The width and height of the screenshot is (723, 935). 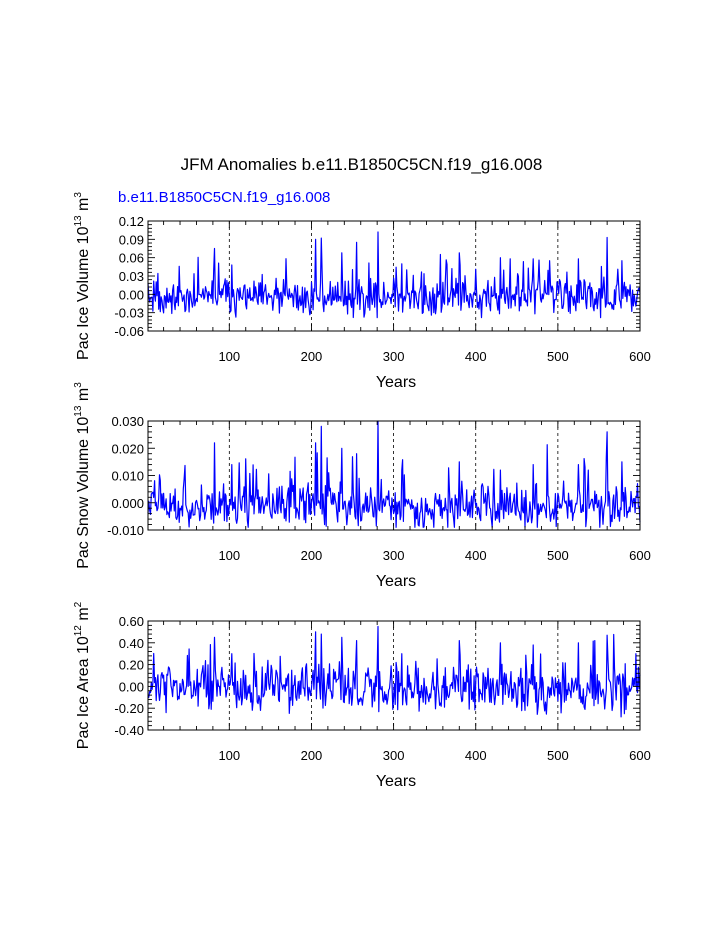 What do you see at coordinates (131, 239) in the screenshot?
I see `y-tick-label: 0.09` at bounding box center [131, 239].